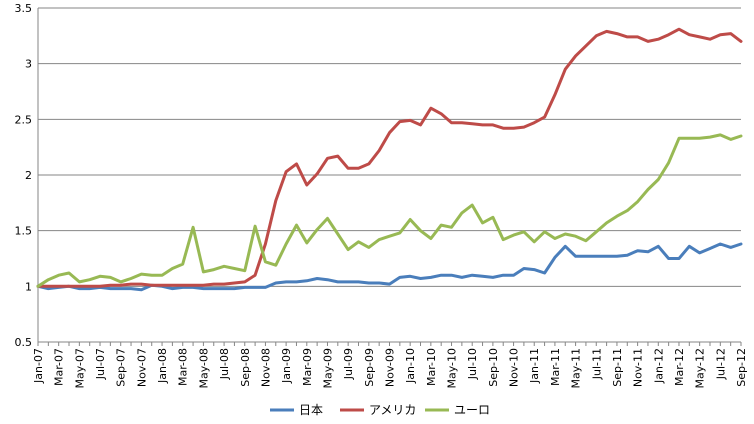 The image size is (754, 424). I want to click on x-tick-label: Sep-12, so click(741, 367).